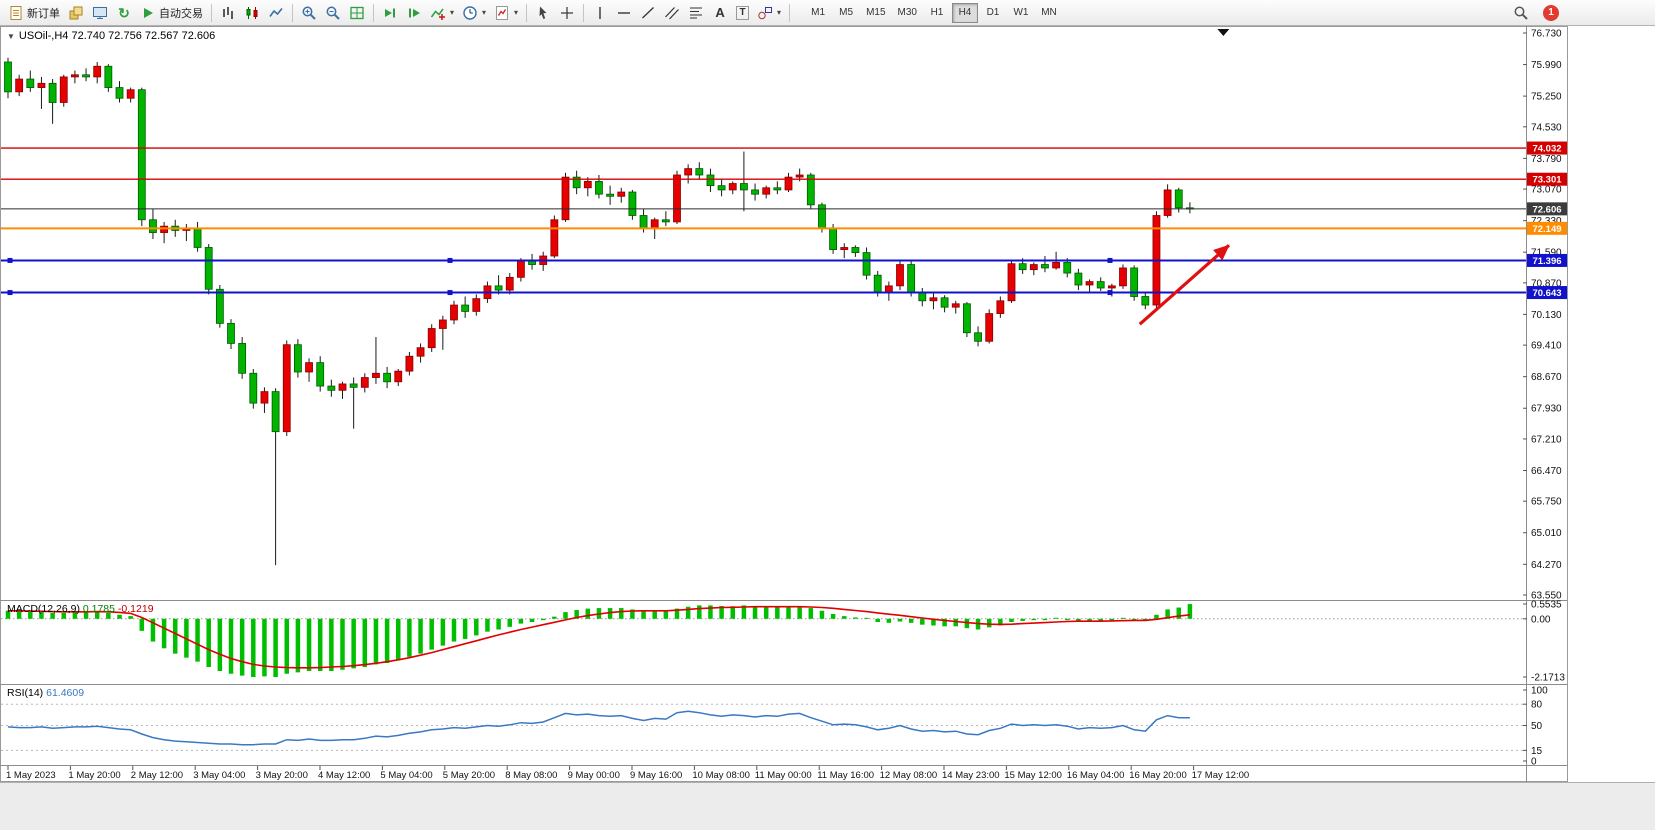  What do you see at coordinates (1546, 97) in the screenshot?
I see `svg-text: 75.250` at bounding box center [1546, 97].